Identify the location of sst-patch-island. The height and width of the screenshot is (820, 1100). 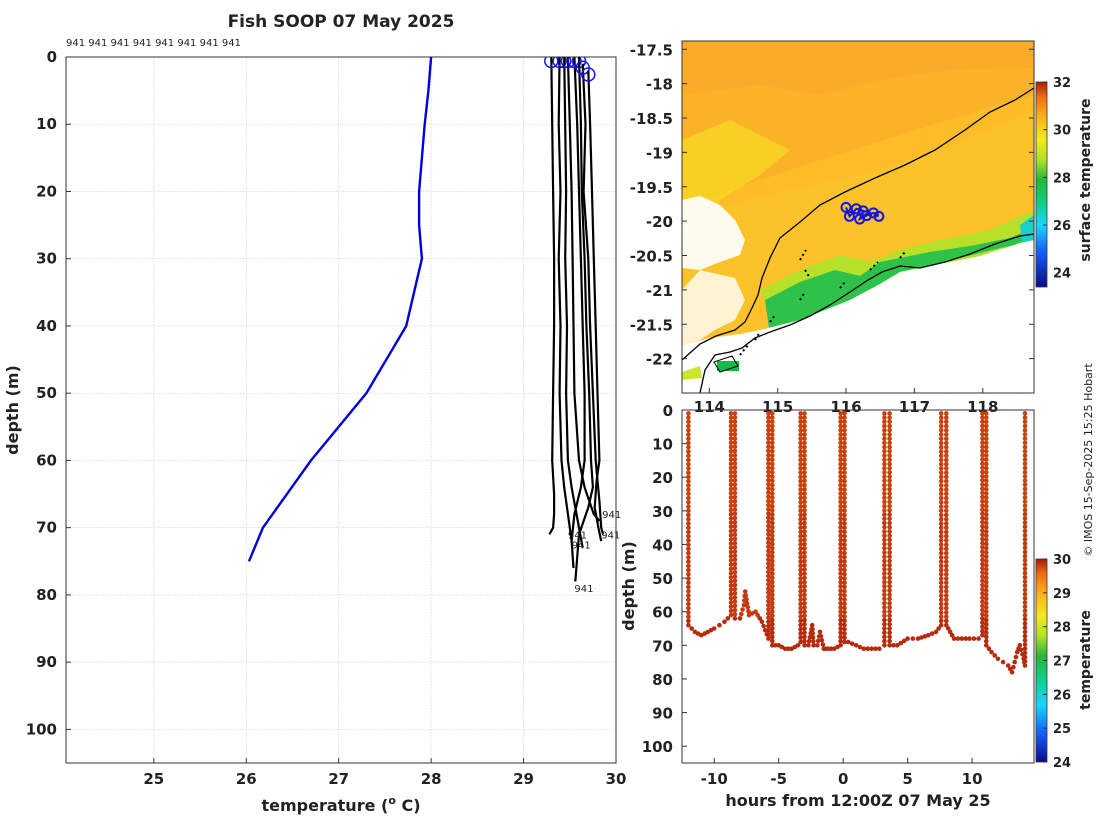
(728, 366).